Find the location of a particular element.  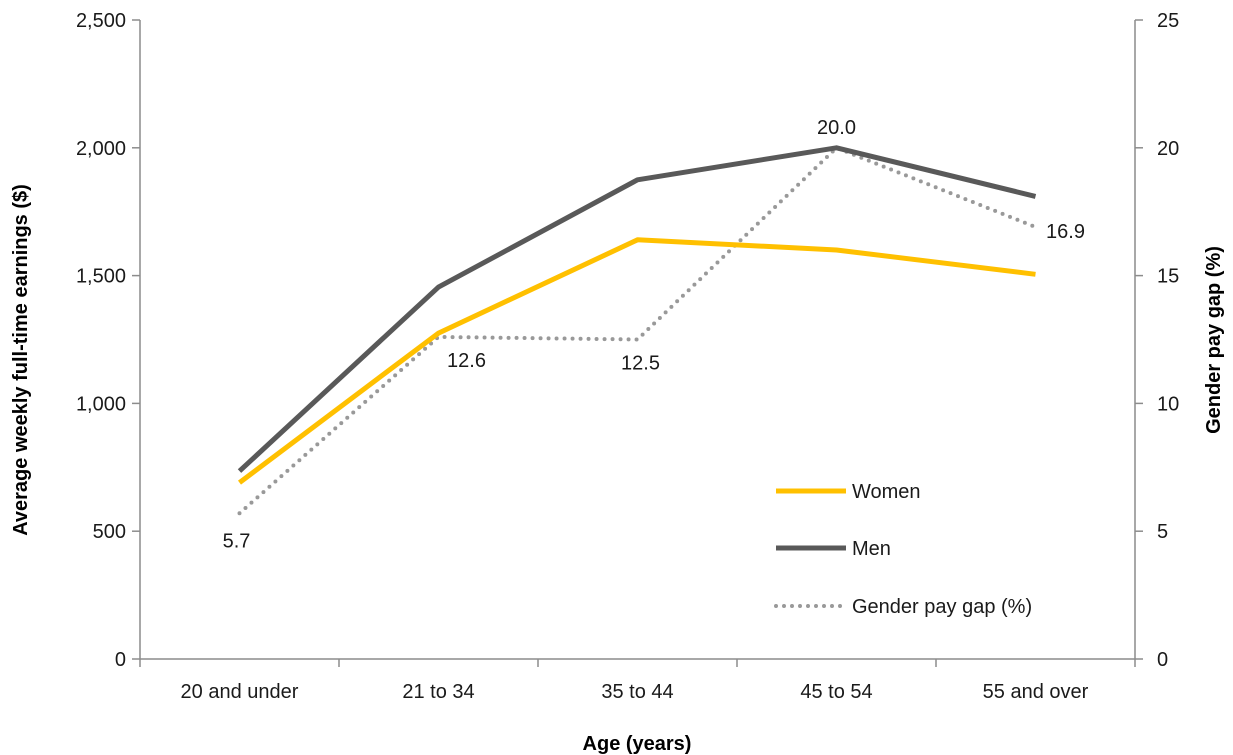

x-tick-label: 35 to 44 is located at coordinates (637, 692).